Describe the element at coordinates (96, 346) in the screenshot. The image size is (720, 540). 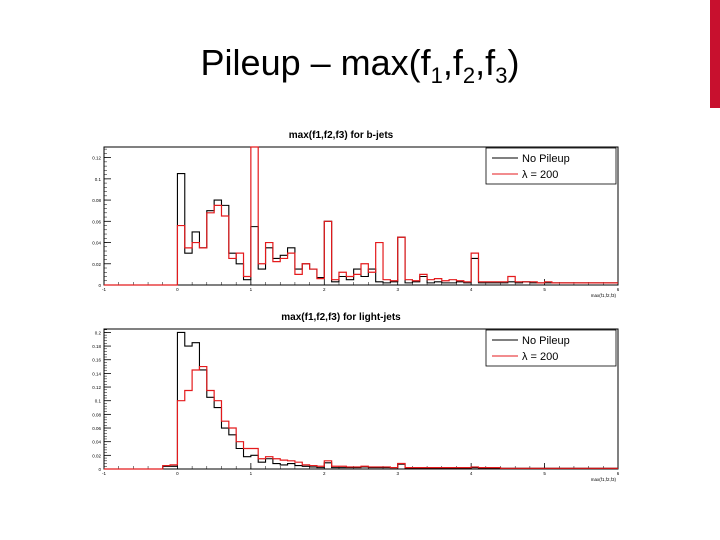
I see `y-tick-label: 0.18` at that location.